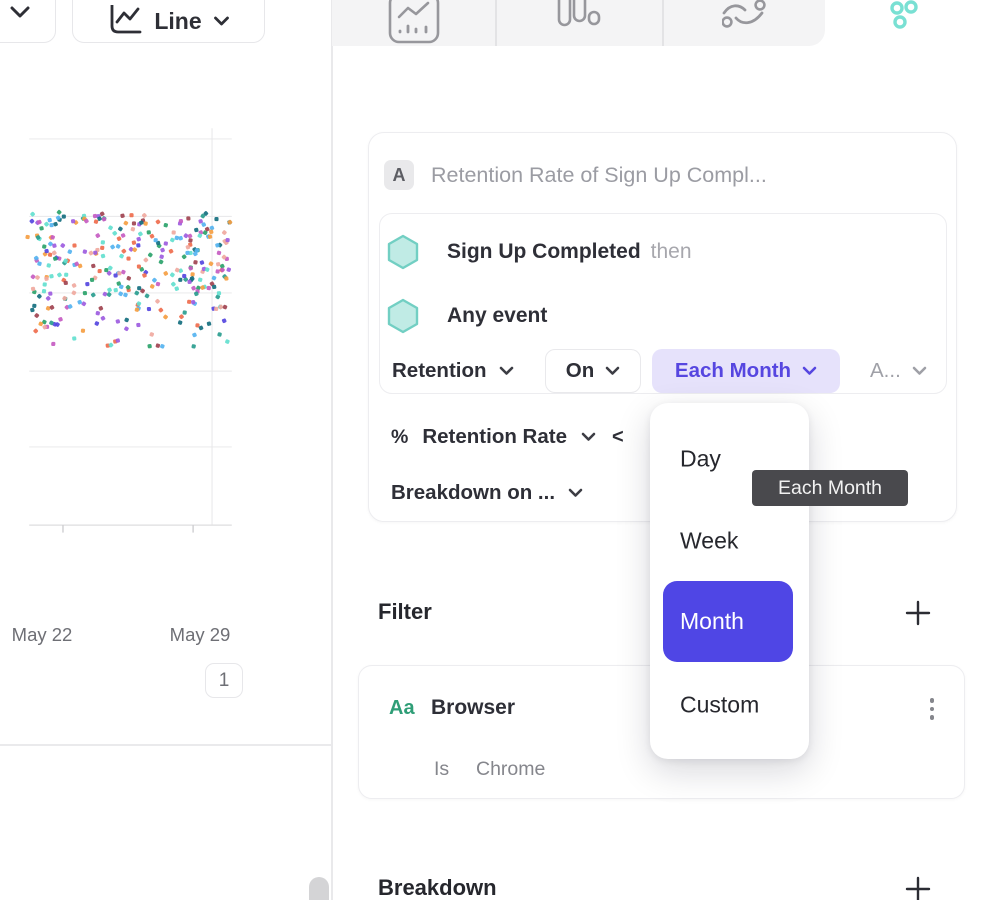 The height and width of the screenshot is (900, 982). What do you see at coordinates (400, 436) in the screenshot?
I see `percent-icon: %` at bounding box center [400, 436].